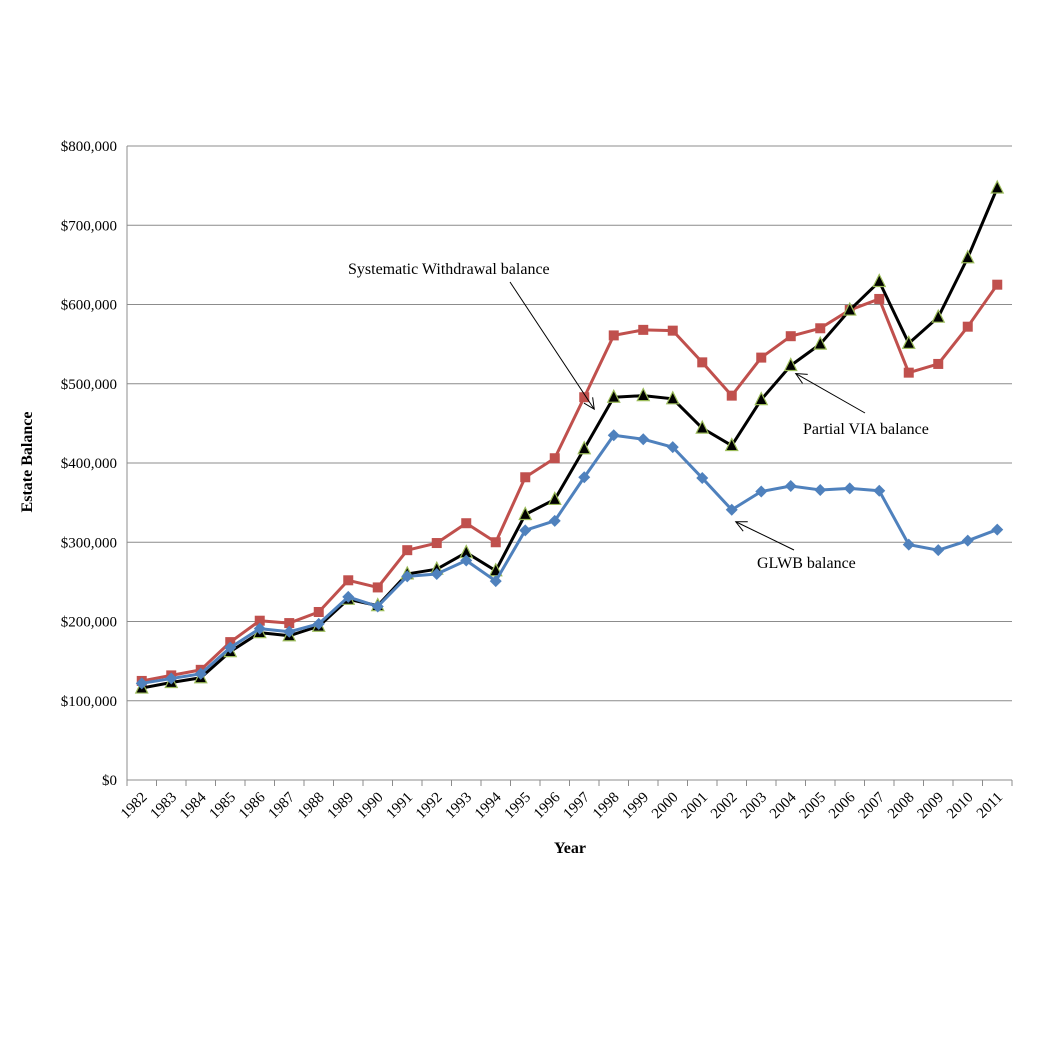 This screenshot has width=1040, height=1040. I want to click on x-tick-label: 1983, so click(164, 806).